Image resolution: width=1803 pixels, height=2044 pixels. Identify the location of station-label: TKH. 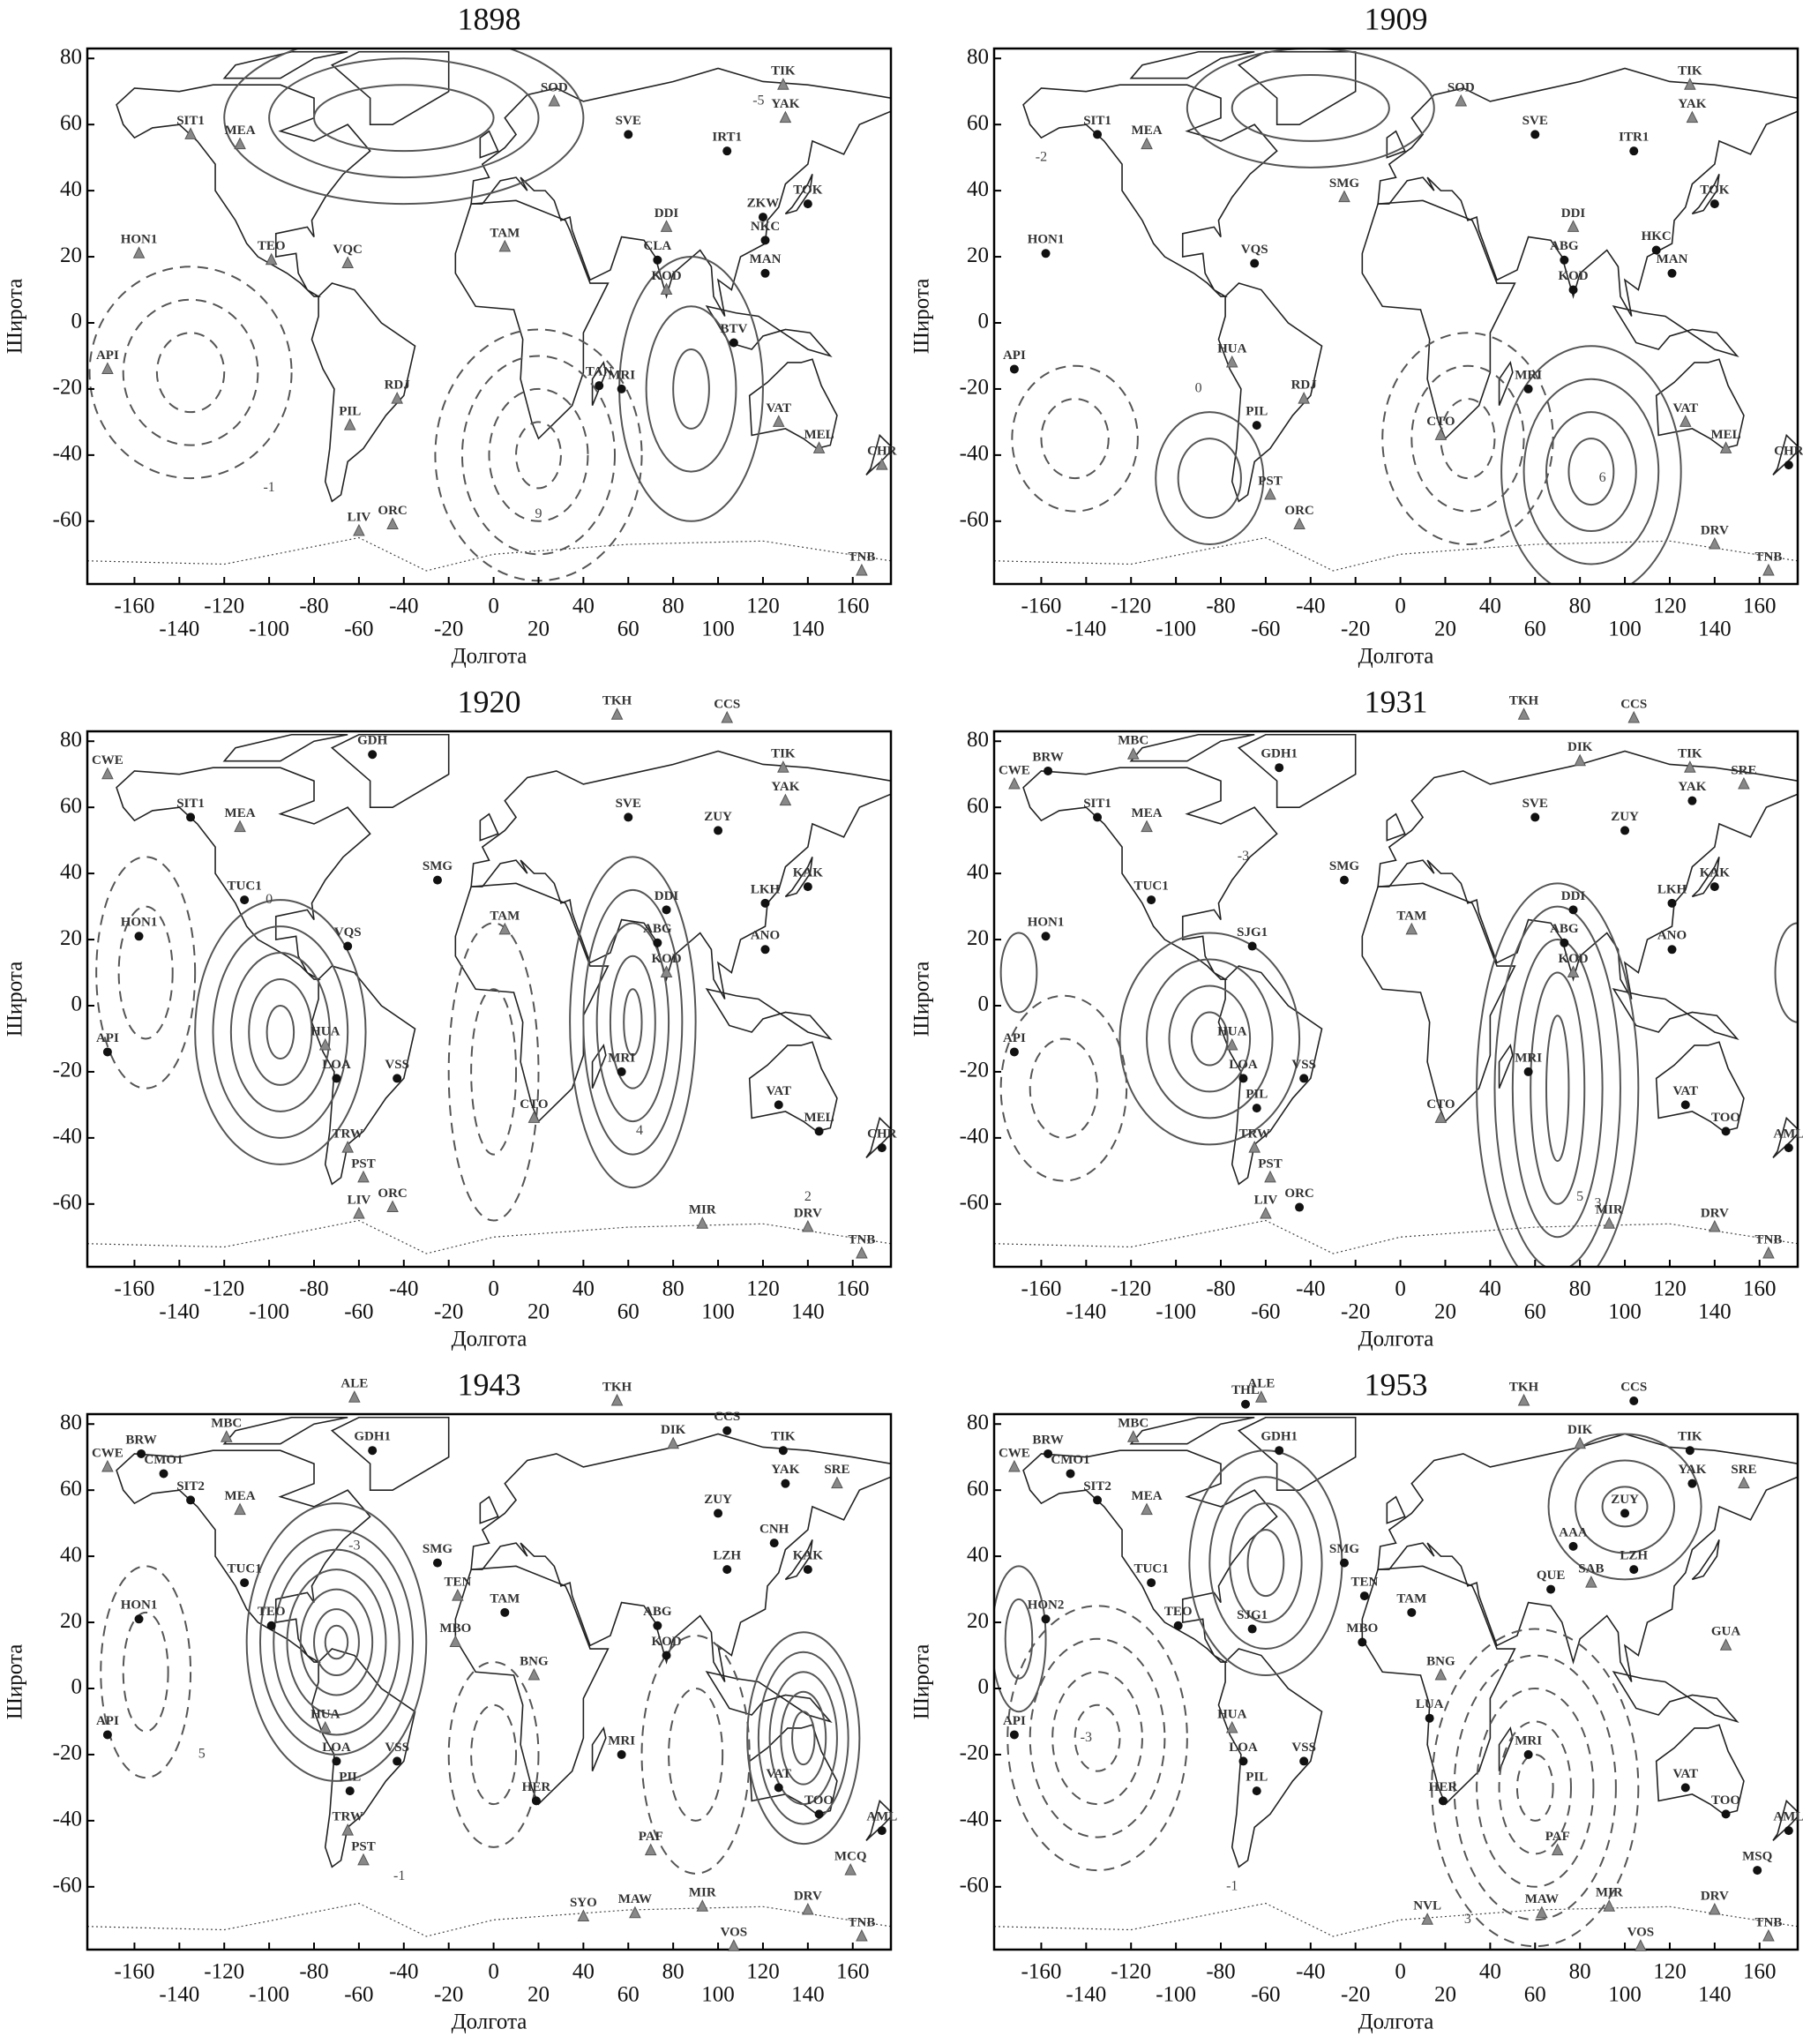
(1524, 1387).